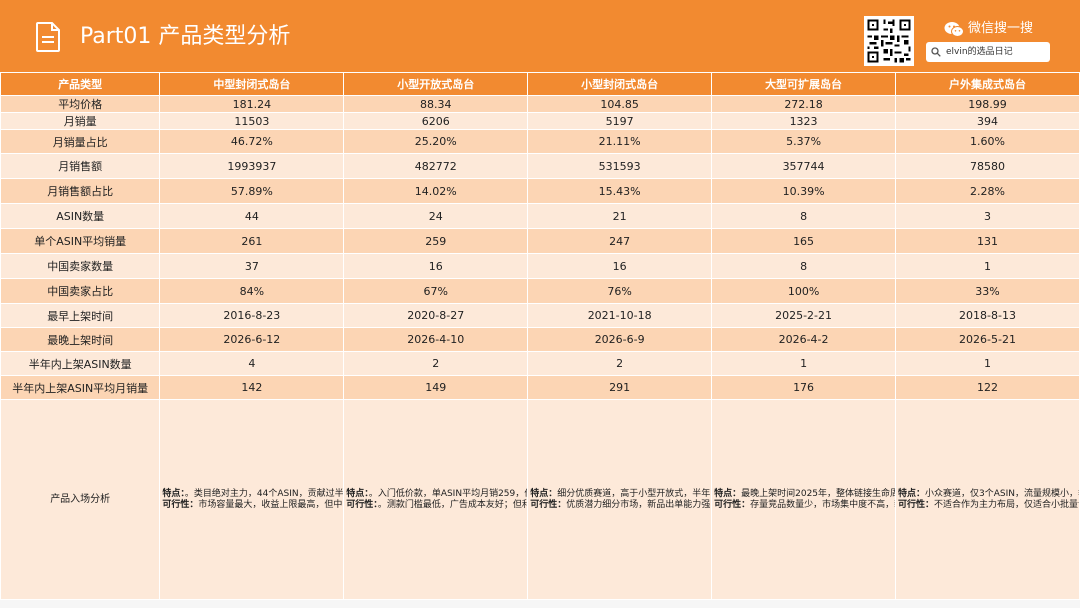 The width and height of the screenshot is (1080, 608). What do you see at coordinates (252, 291) in the screenshot?
I see `table-cell: 84%` at bounding box center [252, 291].